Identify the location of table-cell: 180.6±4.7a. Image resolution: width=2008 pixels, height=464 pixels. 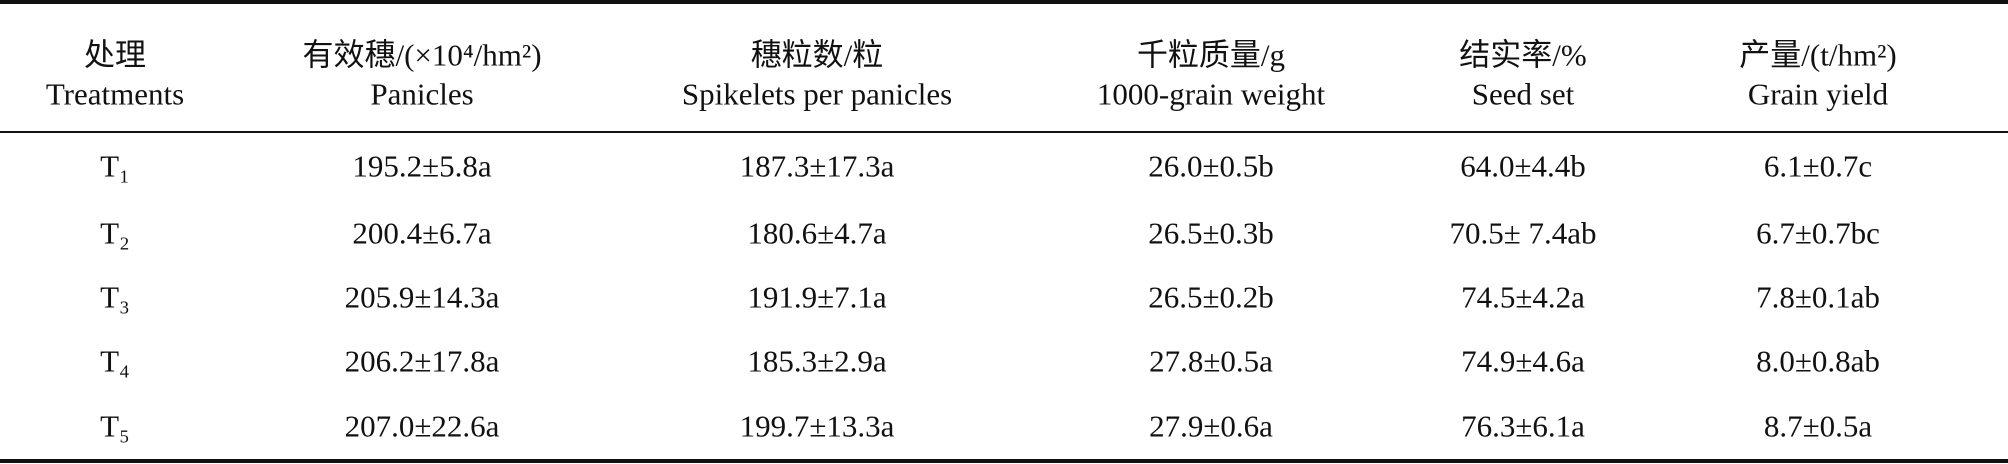
(817, 233).